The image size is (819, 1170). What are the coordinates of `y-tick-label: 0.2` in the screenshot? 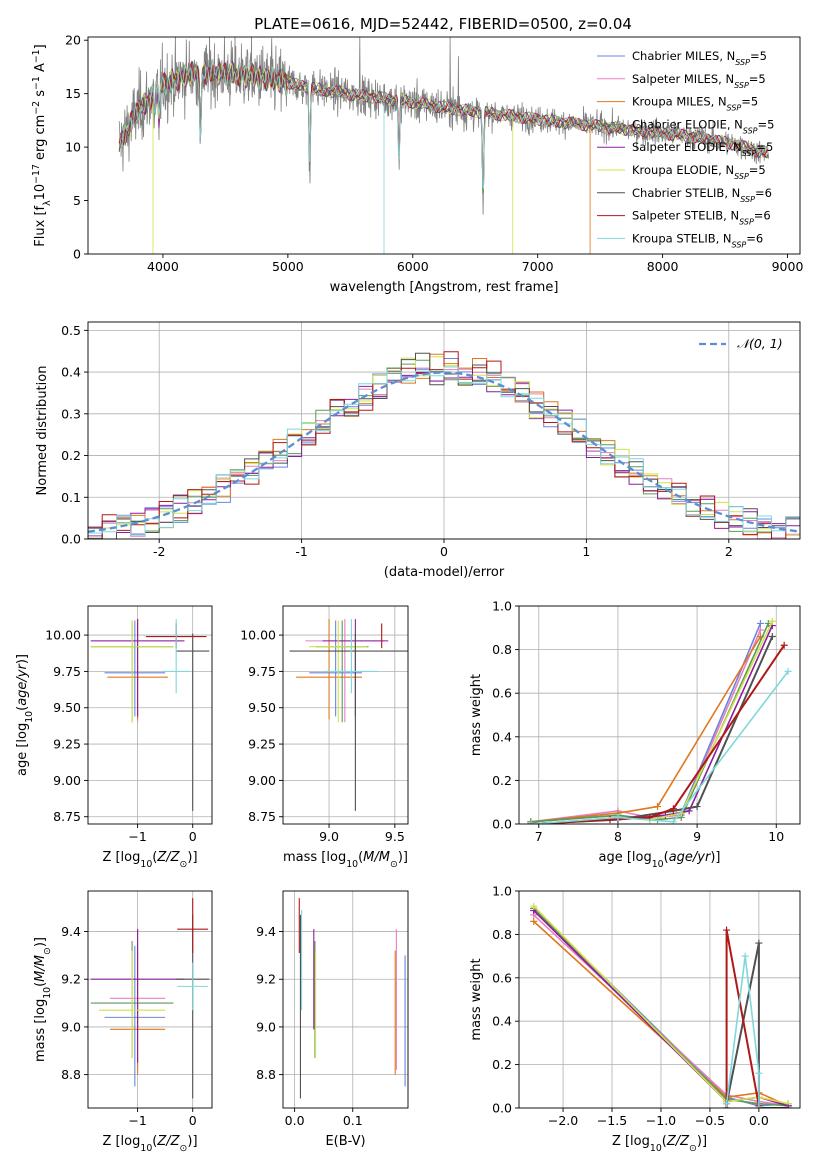 It's located at (71, 455).